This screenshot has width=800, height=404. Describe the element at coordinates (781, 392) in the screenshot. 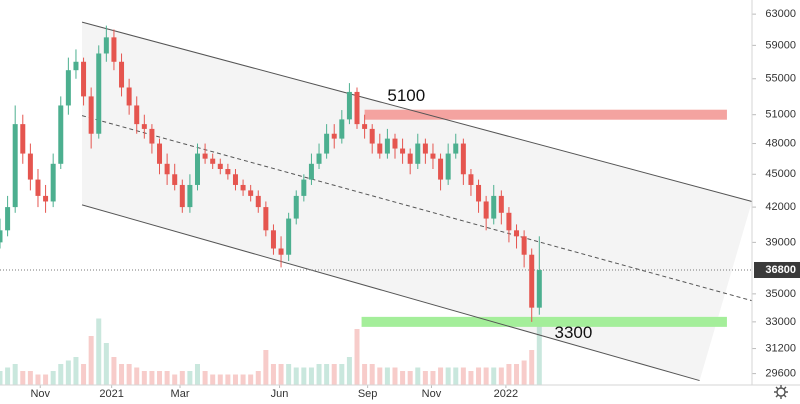

I see `settings-icon` at that location.